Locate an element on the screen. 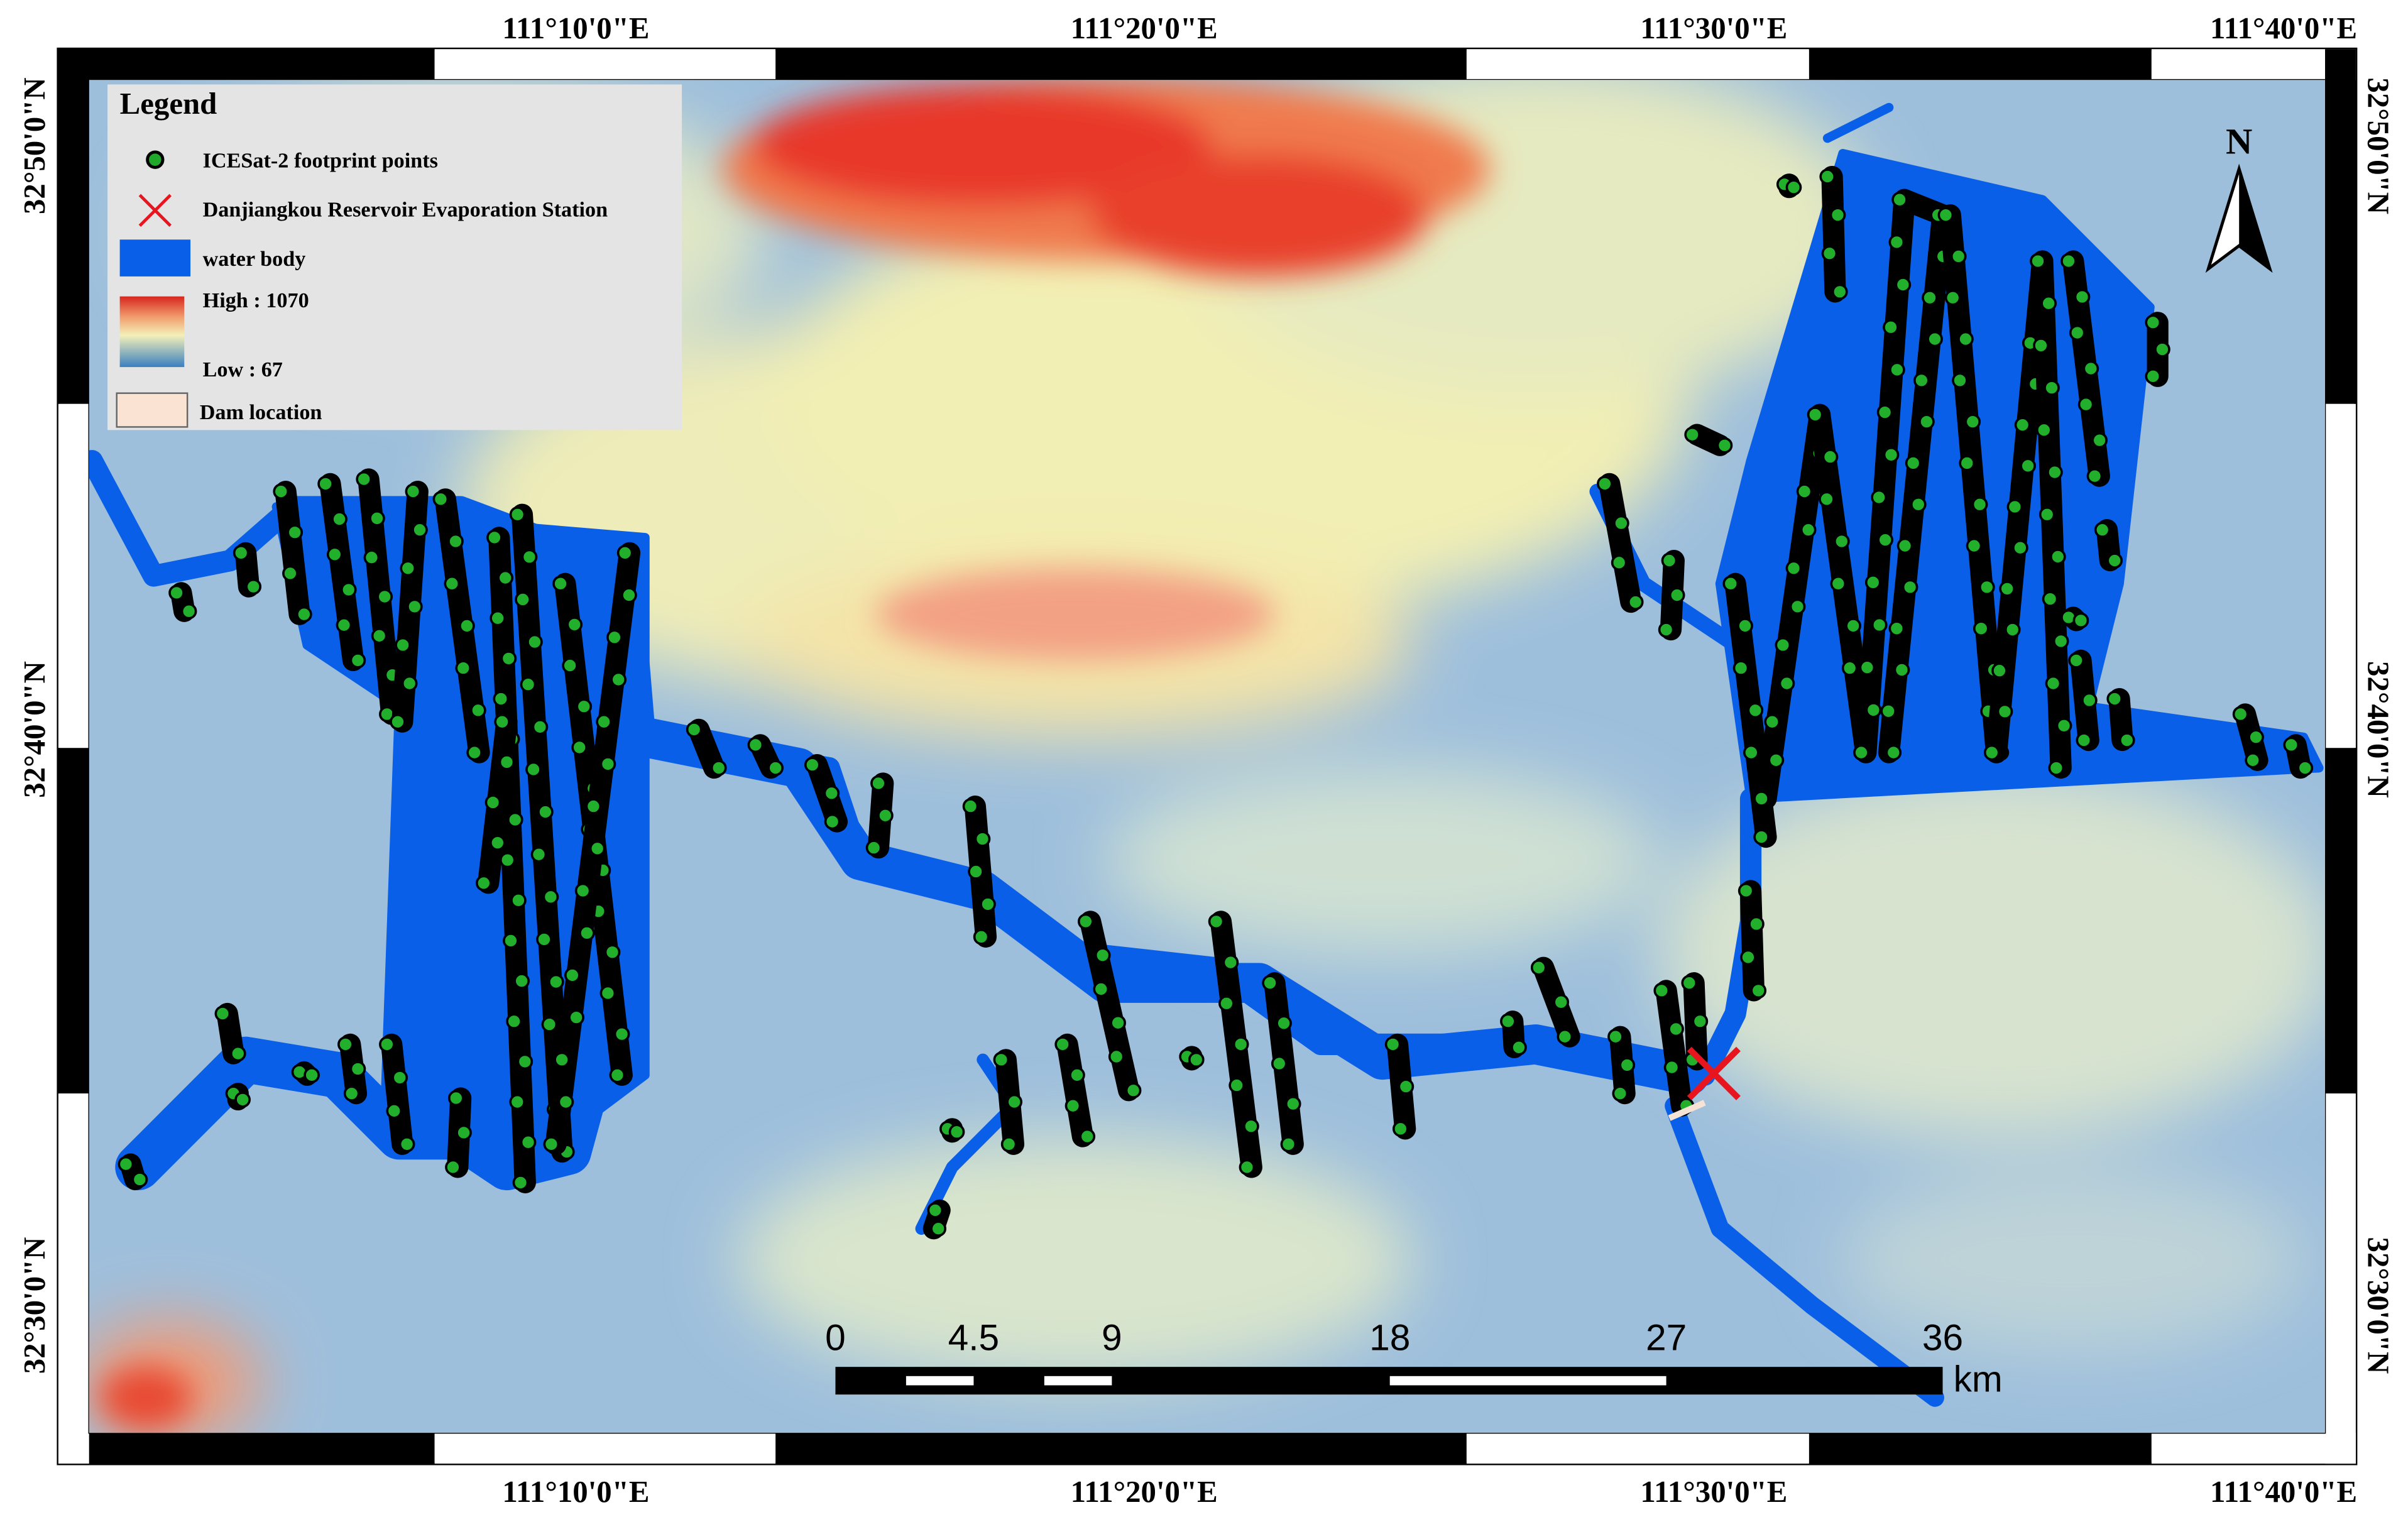 The image size is (2408, 1522). scale-label: 4.5 is located at coordinates (974, 1337).